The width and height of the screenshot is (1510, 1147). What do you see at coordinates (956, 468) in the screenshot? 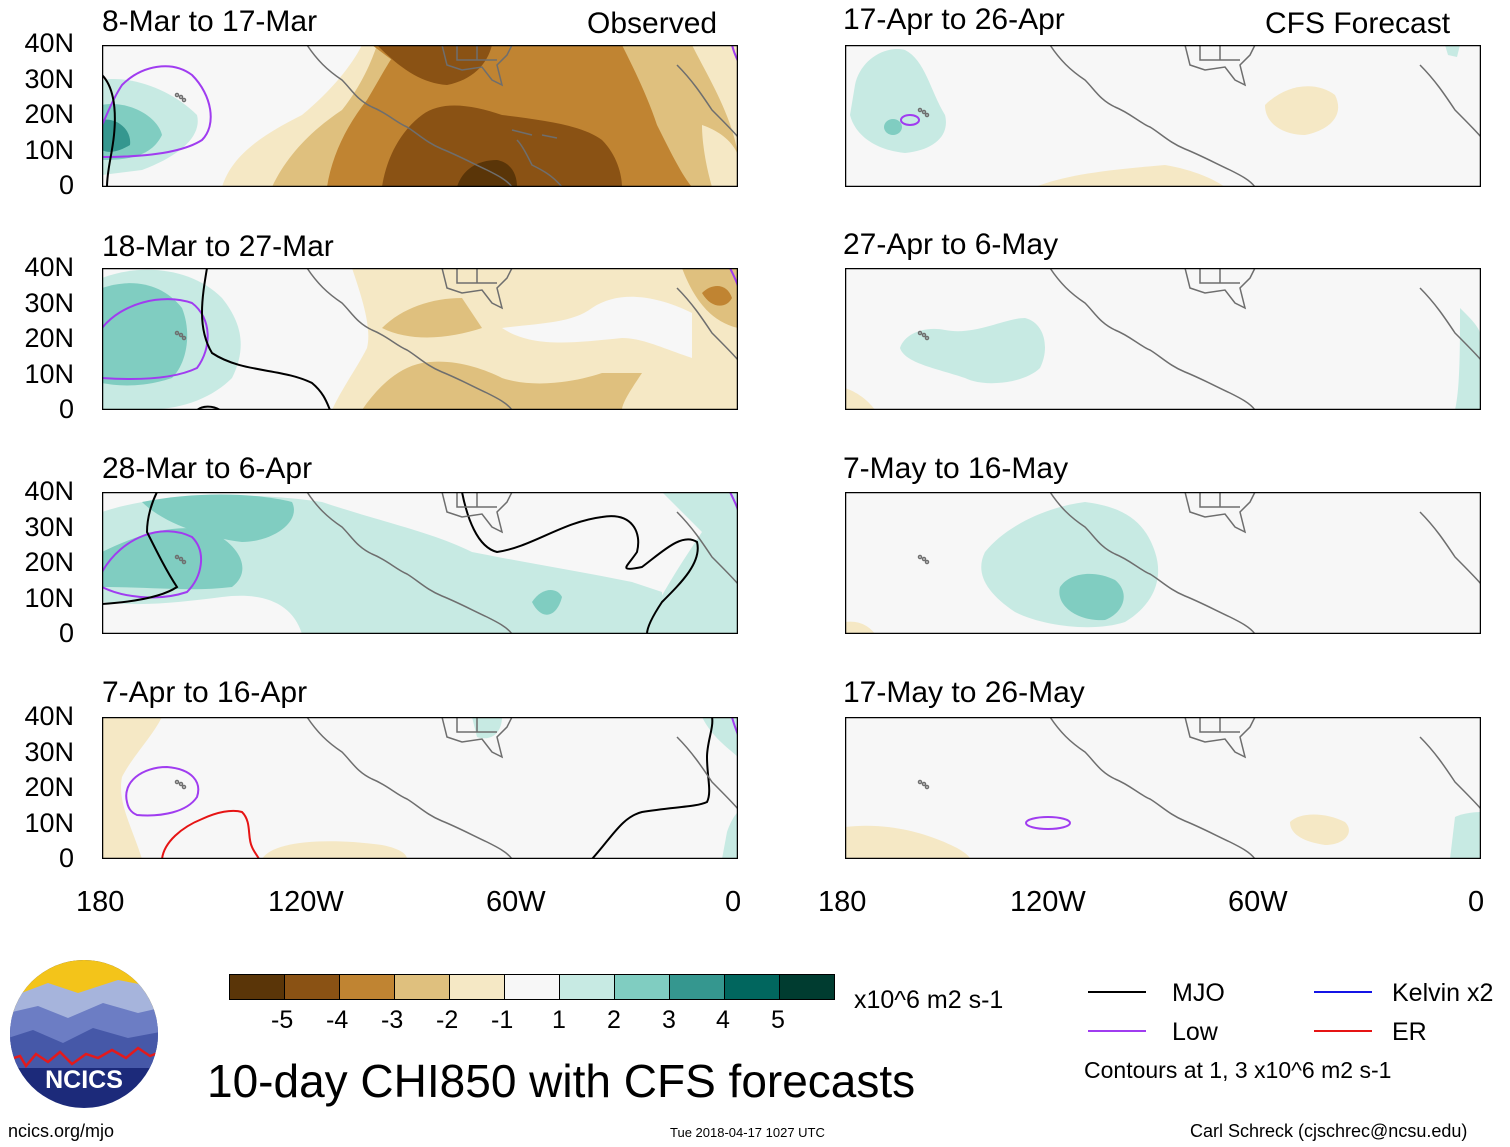
I see `panel-7-title: 7-May to 16-May` at bounding box center [956, 468].